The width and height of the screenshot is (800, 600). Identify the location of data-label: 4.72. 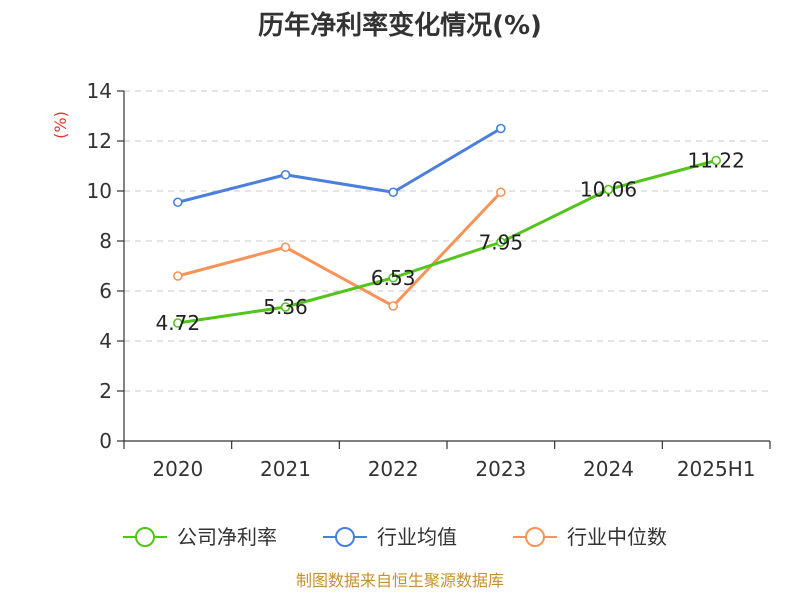
(178, 323).